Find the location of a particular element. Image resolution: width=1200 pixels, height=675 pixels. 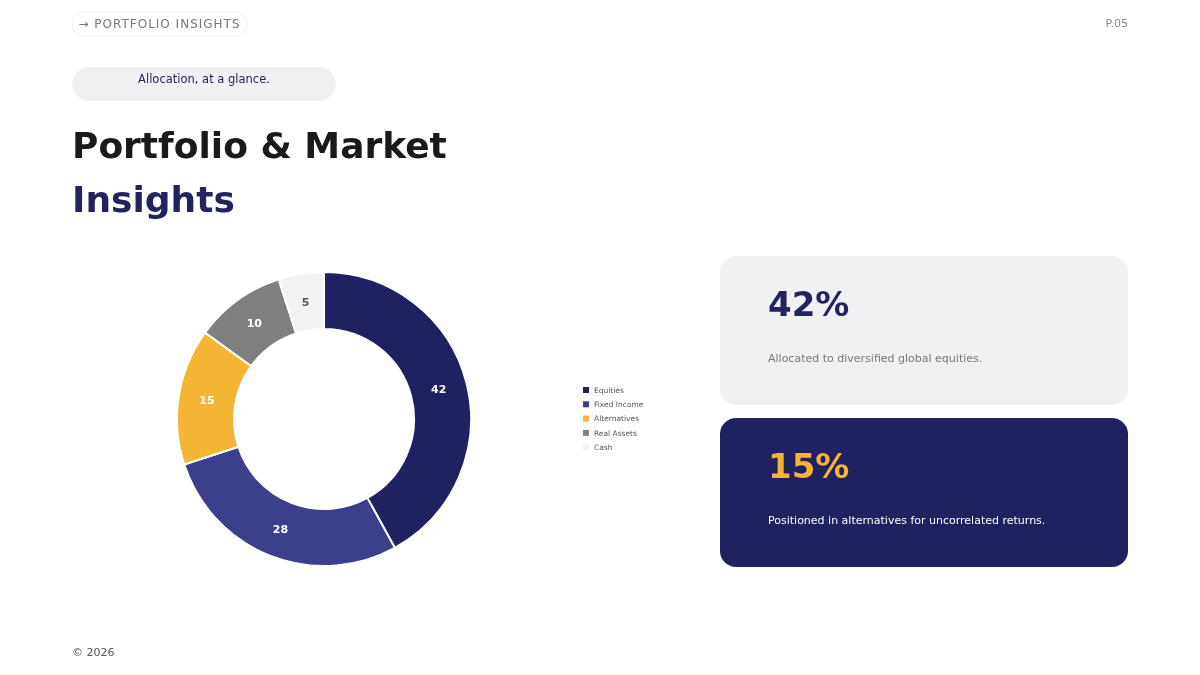

data-label: 5 is located at coordinates (305, 302).